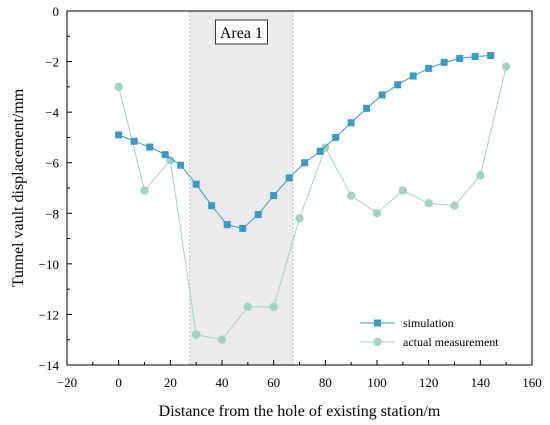  I want to click on legend-marker-actual-measurement, so click(377, 342).